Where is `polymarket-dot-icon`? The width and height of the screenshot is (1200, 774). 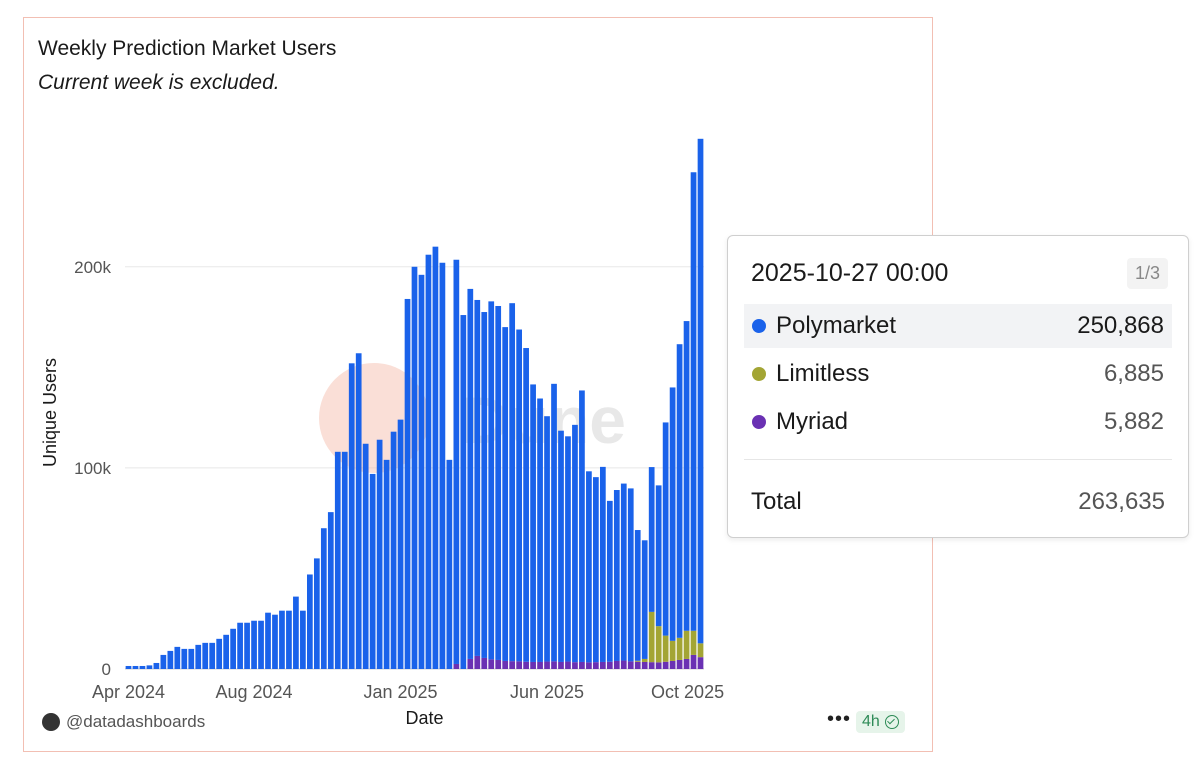
polymarket-dot-icon is located at coordinates (759, 326).